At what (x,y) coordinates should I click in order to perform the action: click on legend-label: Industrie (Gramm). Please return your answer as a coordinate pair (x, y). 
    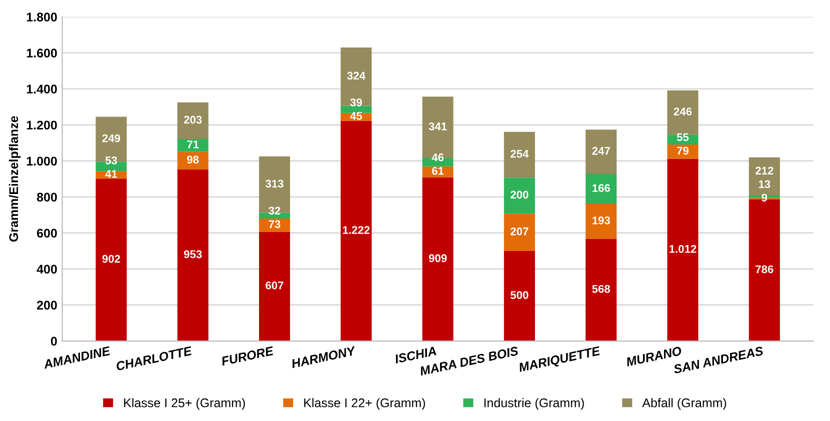
    Looking at the image, I should click on (534, 404).